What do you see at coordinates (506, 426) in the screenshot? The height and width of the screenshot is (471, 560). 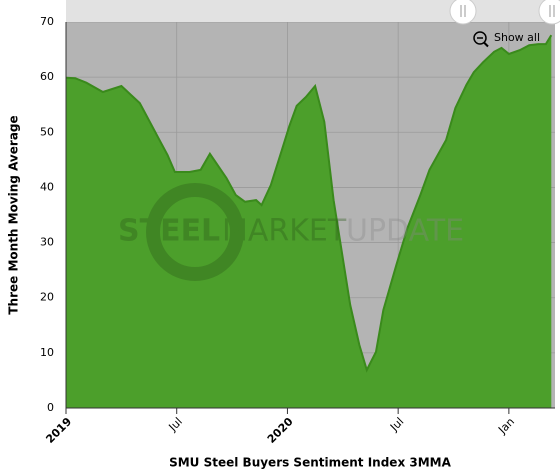 I see `x-tick-label: Jan` at bounding box center [506, 426].